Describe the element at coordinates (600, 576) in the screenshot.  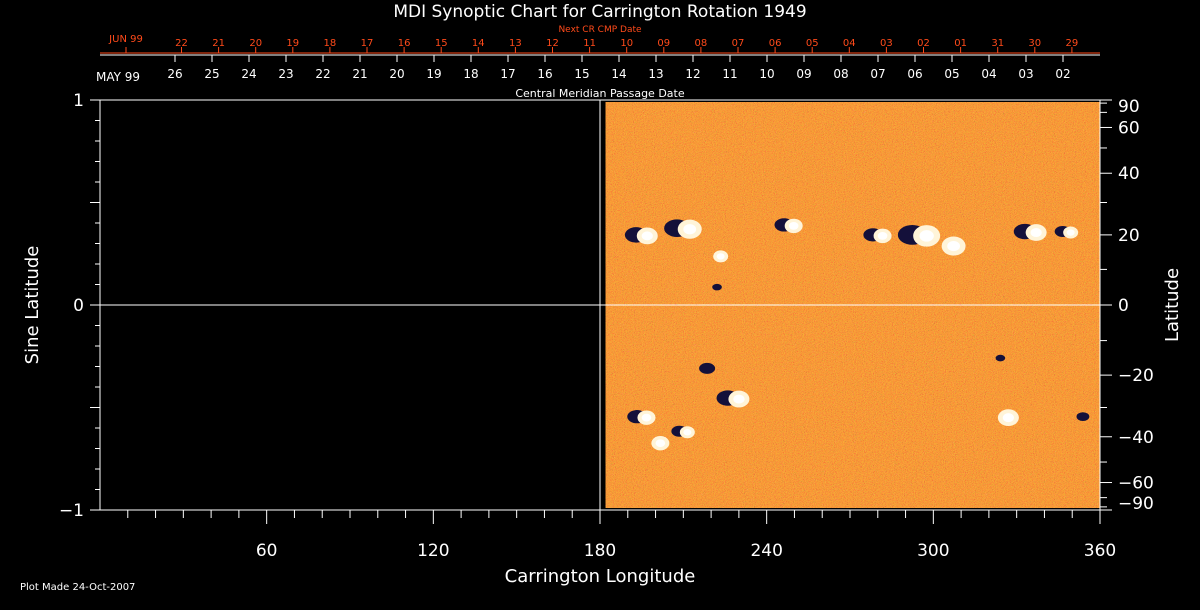
I see `x-axis-label: Carrington Longitude` at that location.